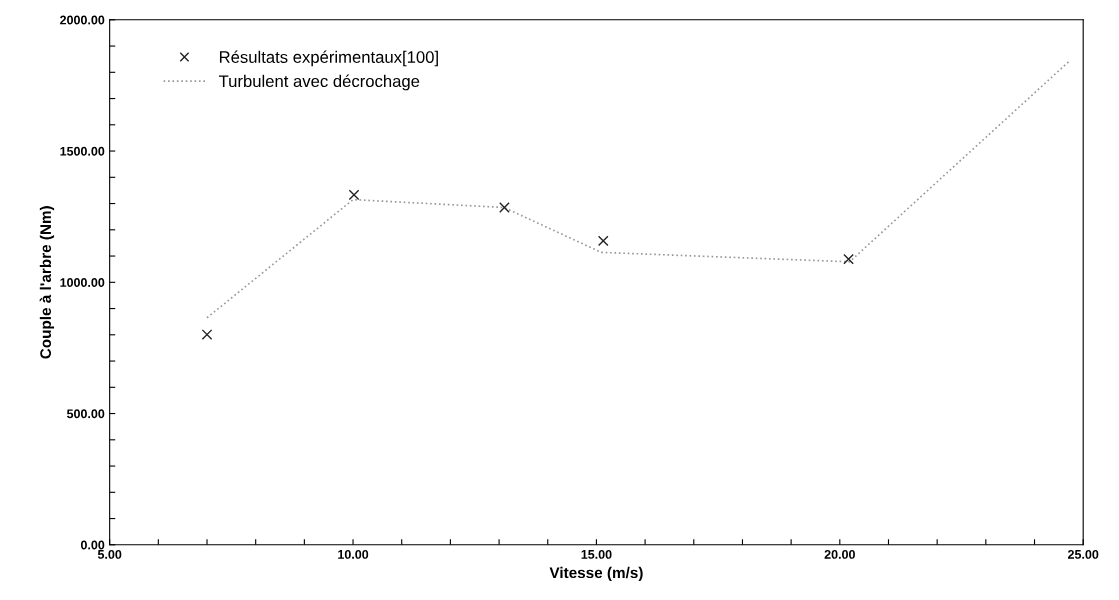 This screenshot has height=600, width=1119. Describe the element at coordinates (353, 554) in the screenshot. I see `x-tick-label: 10.00` at that location.